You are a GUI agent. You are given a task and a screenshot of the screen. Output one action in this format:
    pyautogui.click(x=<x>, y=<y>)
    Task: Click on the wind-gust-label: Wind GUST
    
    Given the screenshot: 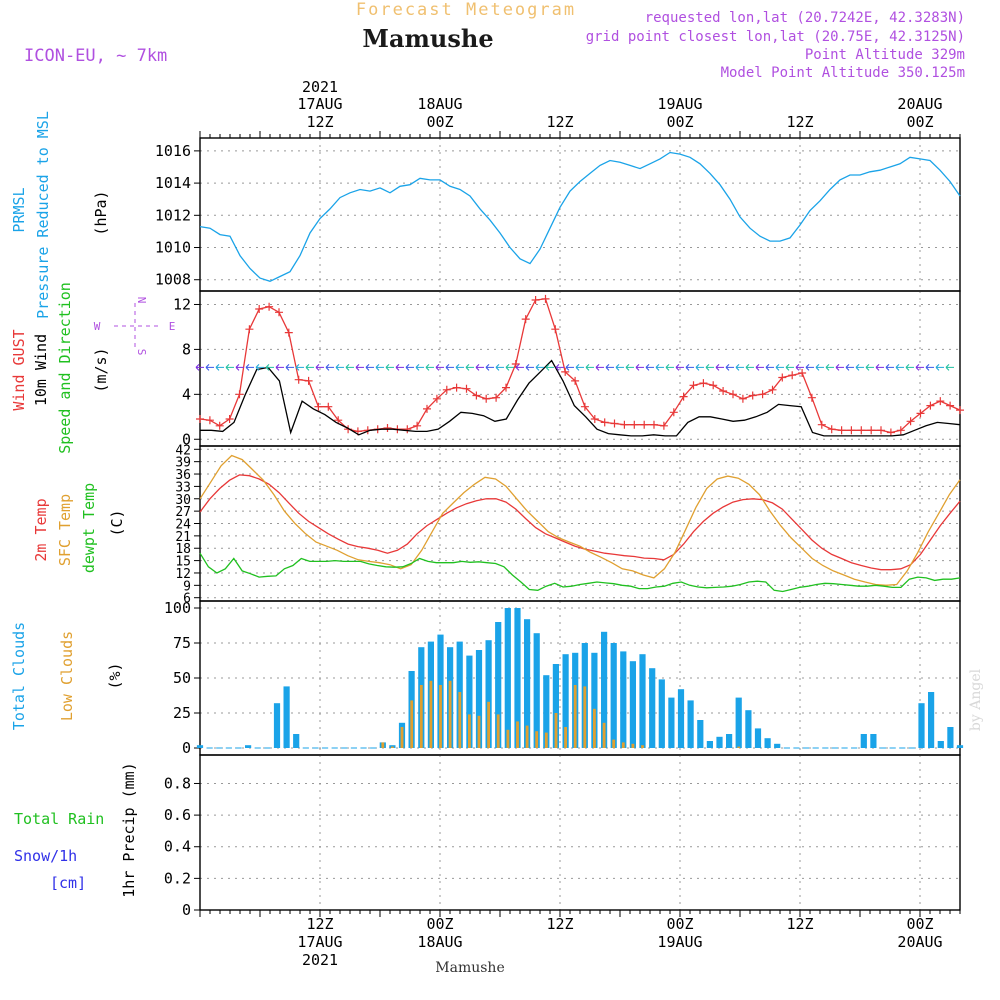 What is the action you would take?
    pyautogui.click(x=19, y=369)
    